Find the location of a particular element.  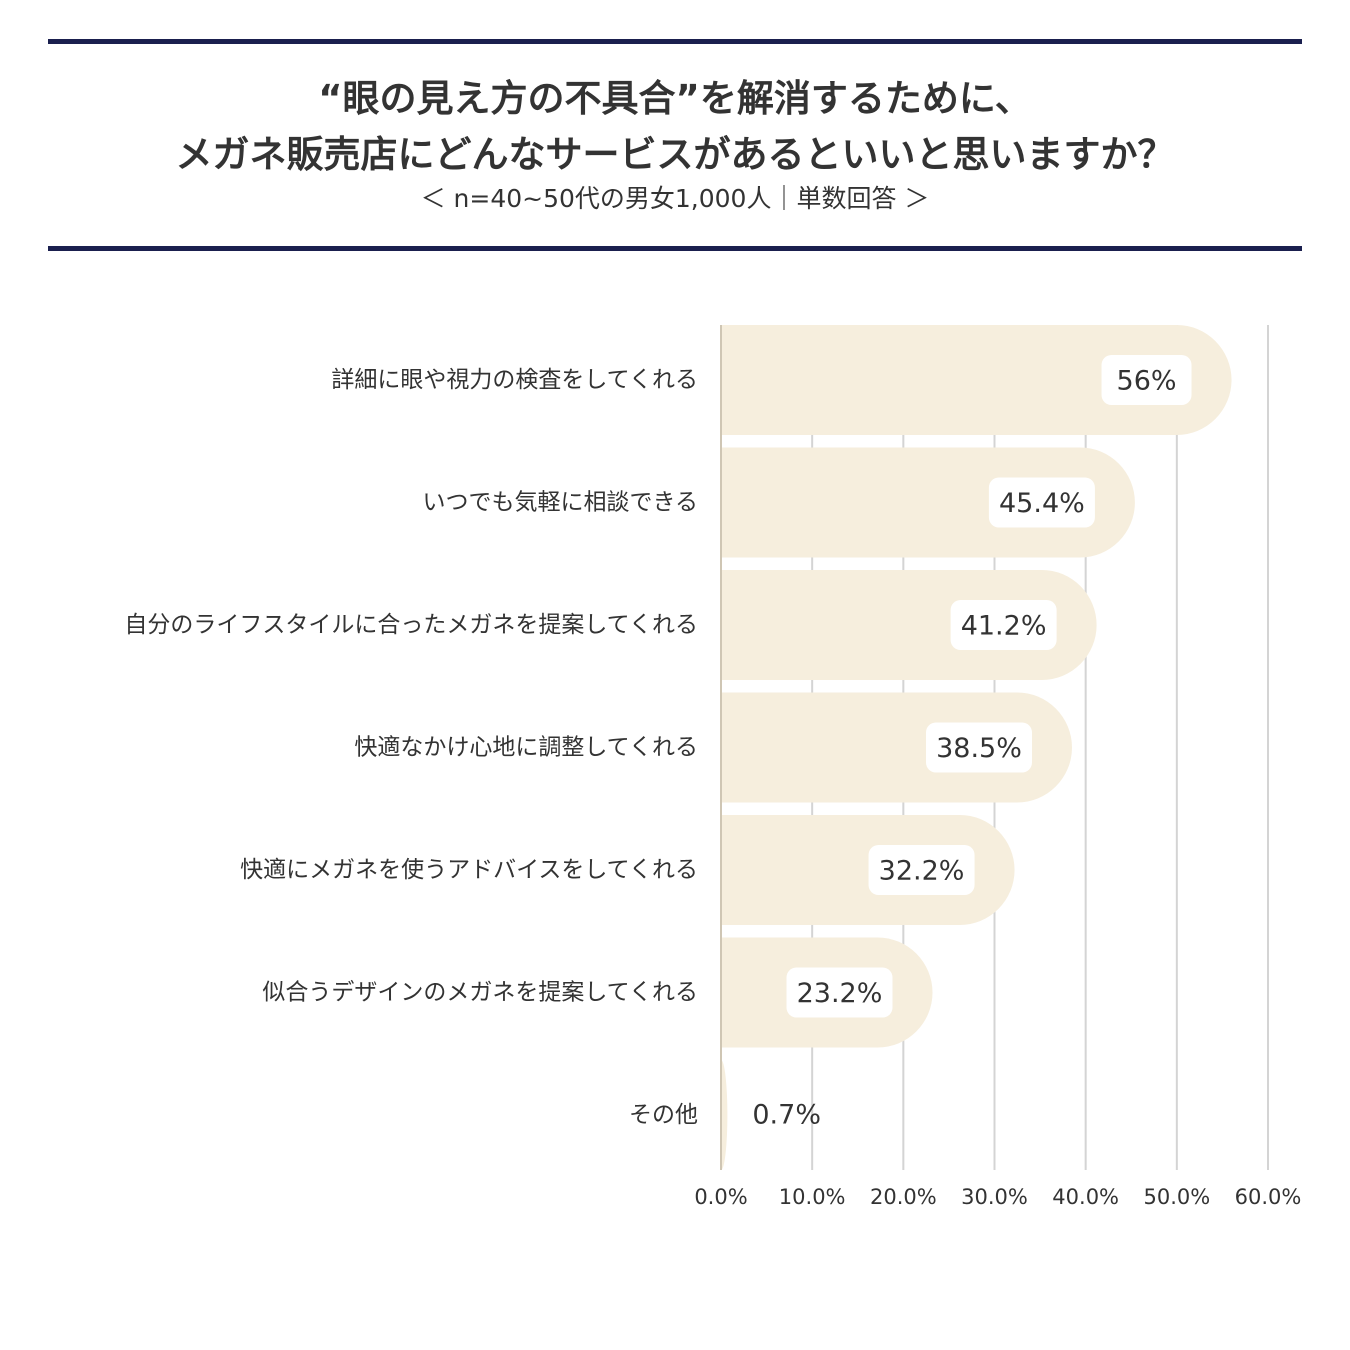

header-top-rule is located at coordinates (675, 41).